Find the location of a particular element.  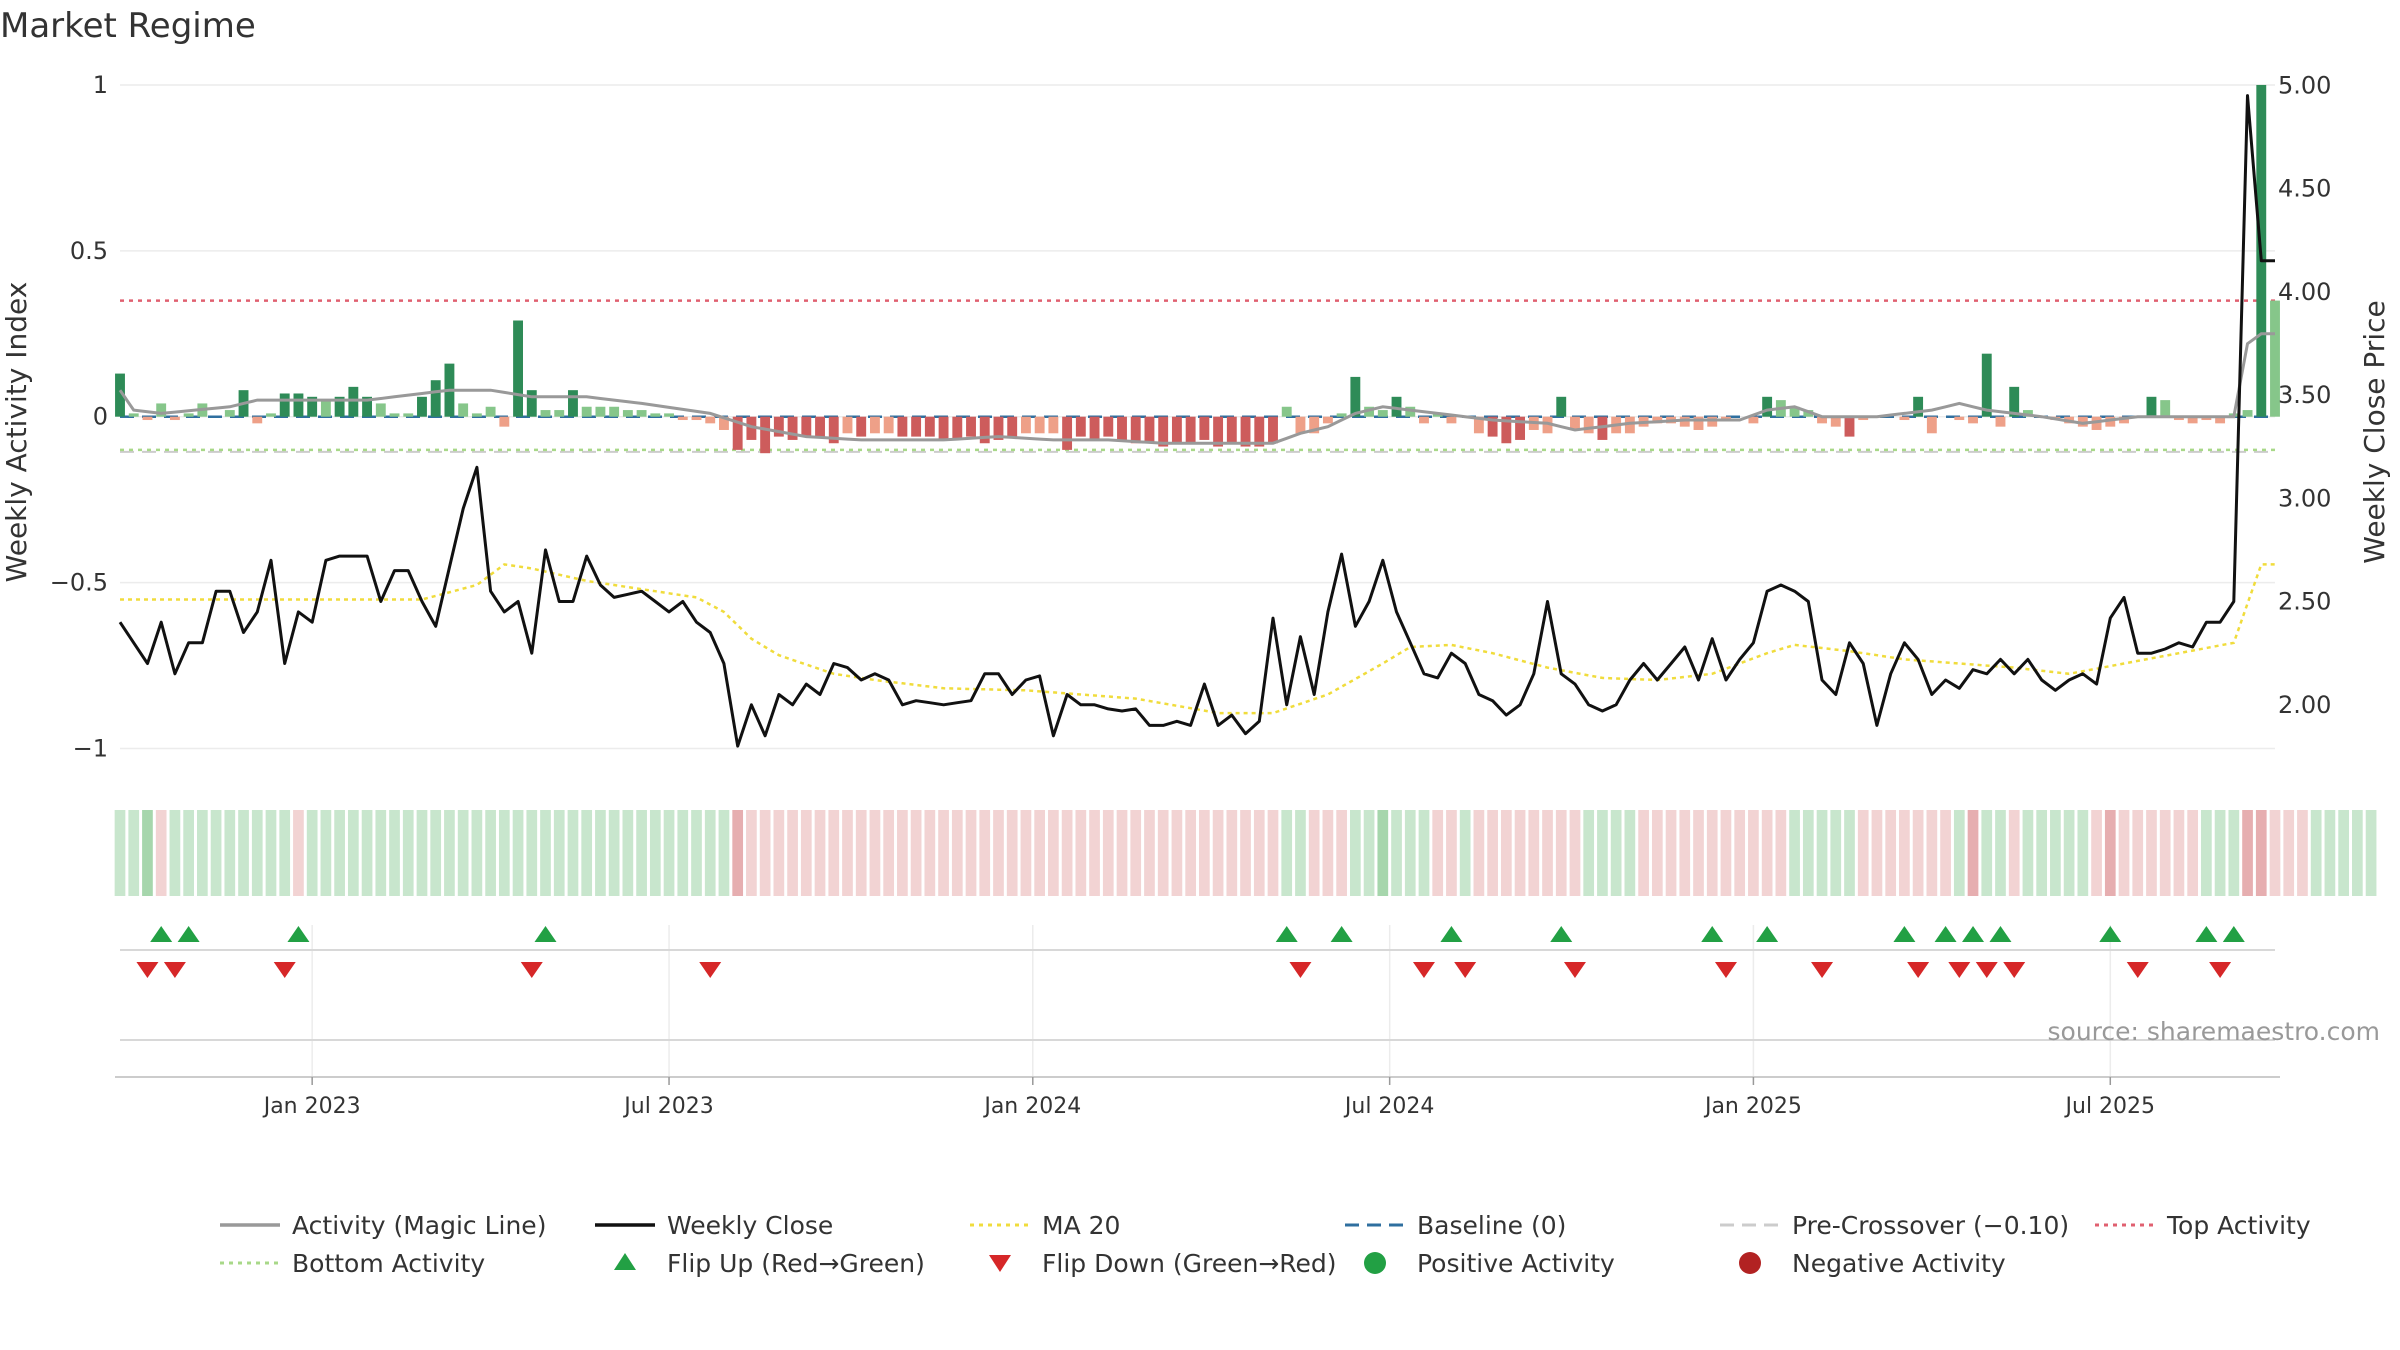

legend-label: Bottom Activity is located at coordinates (388, 1263).